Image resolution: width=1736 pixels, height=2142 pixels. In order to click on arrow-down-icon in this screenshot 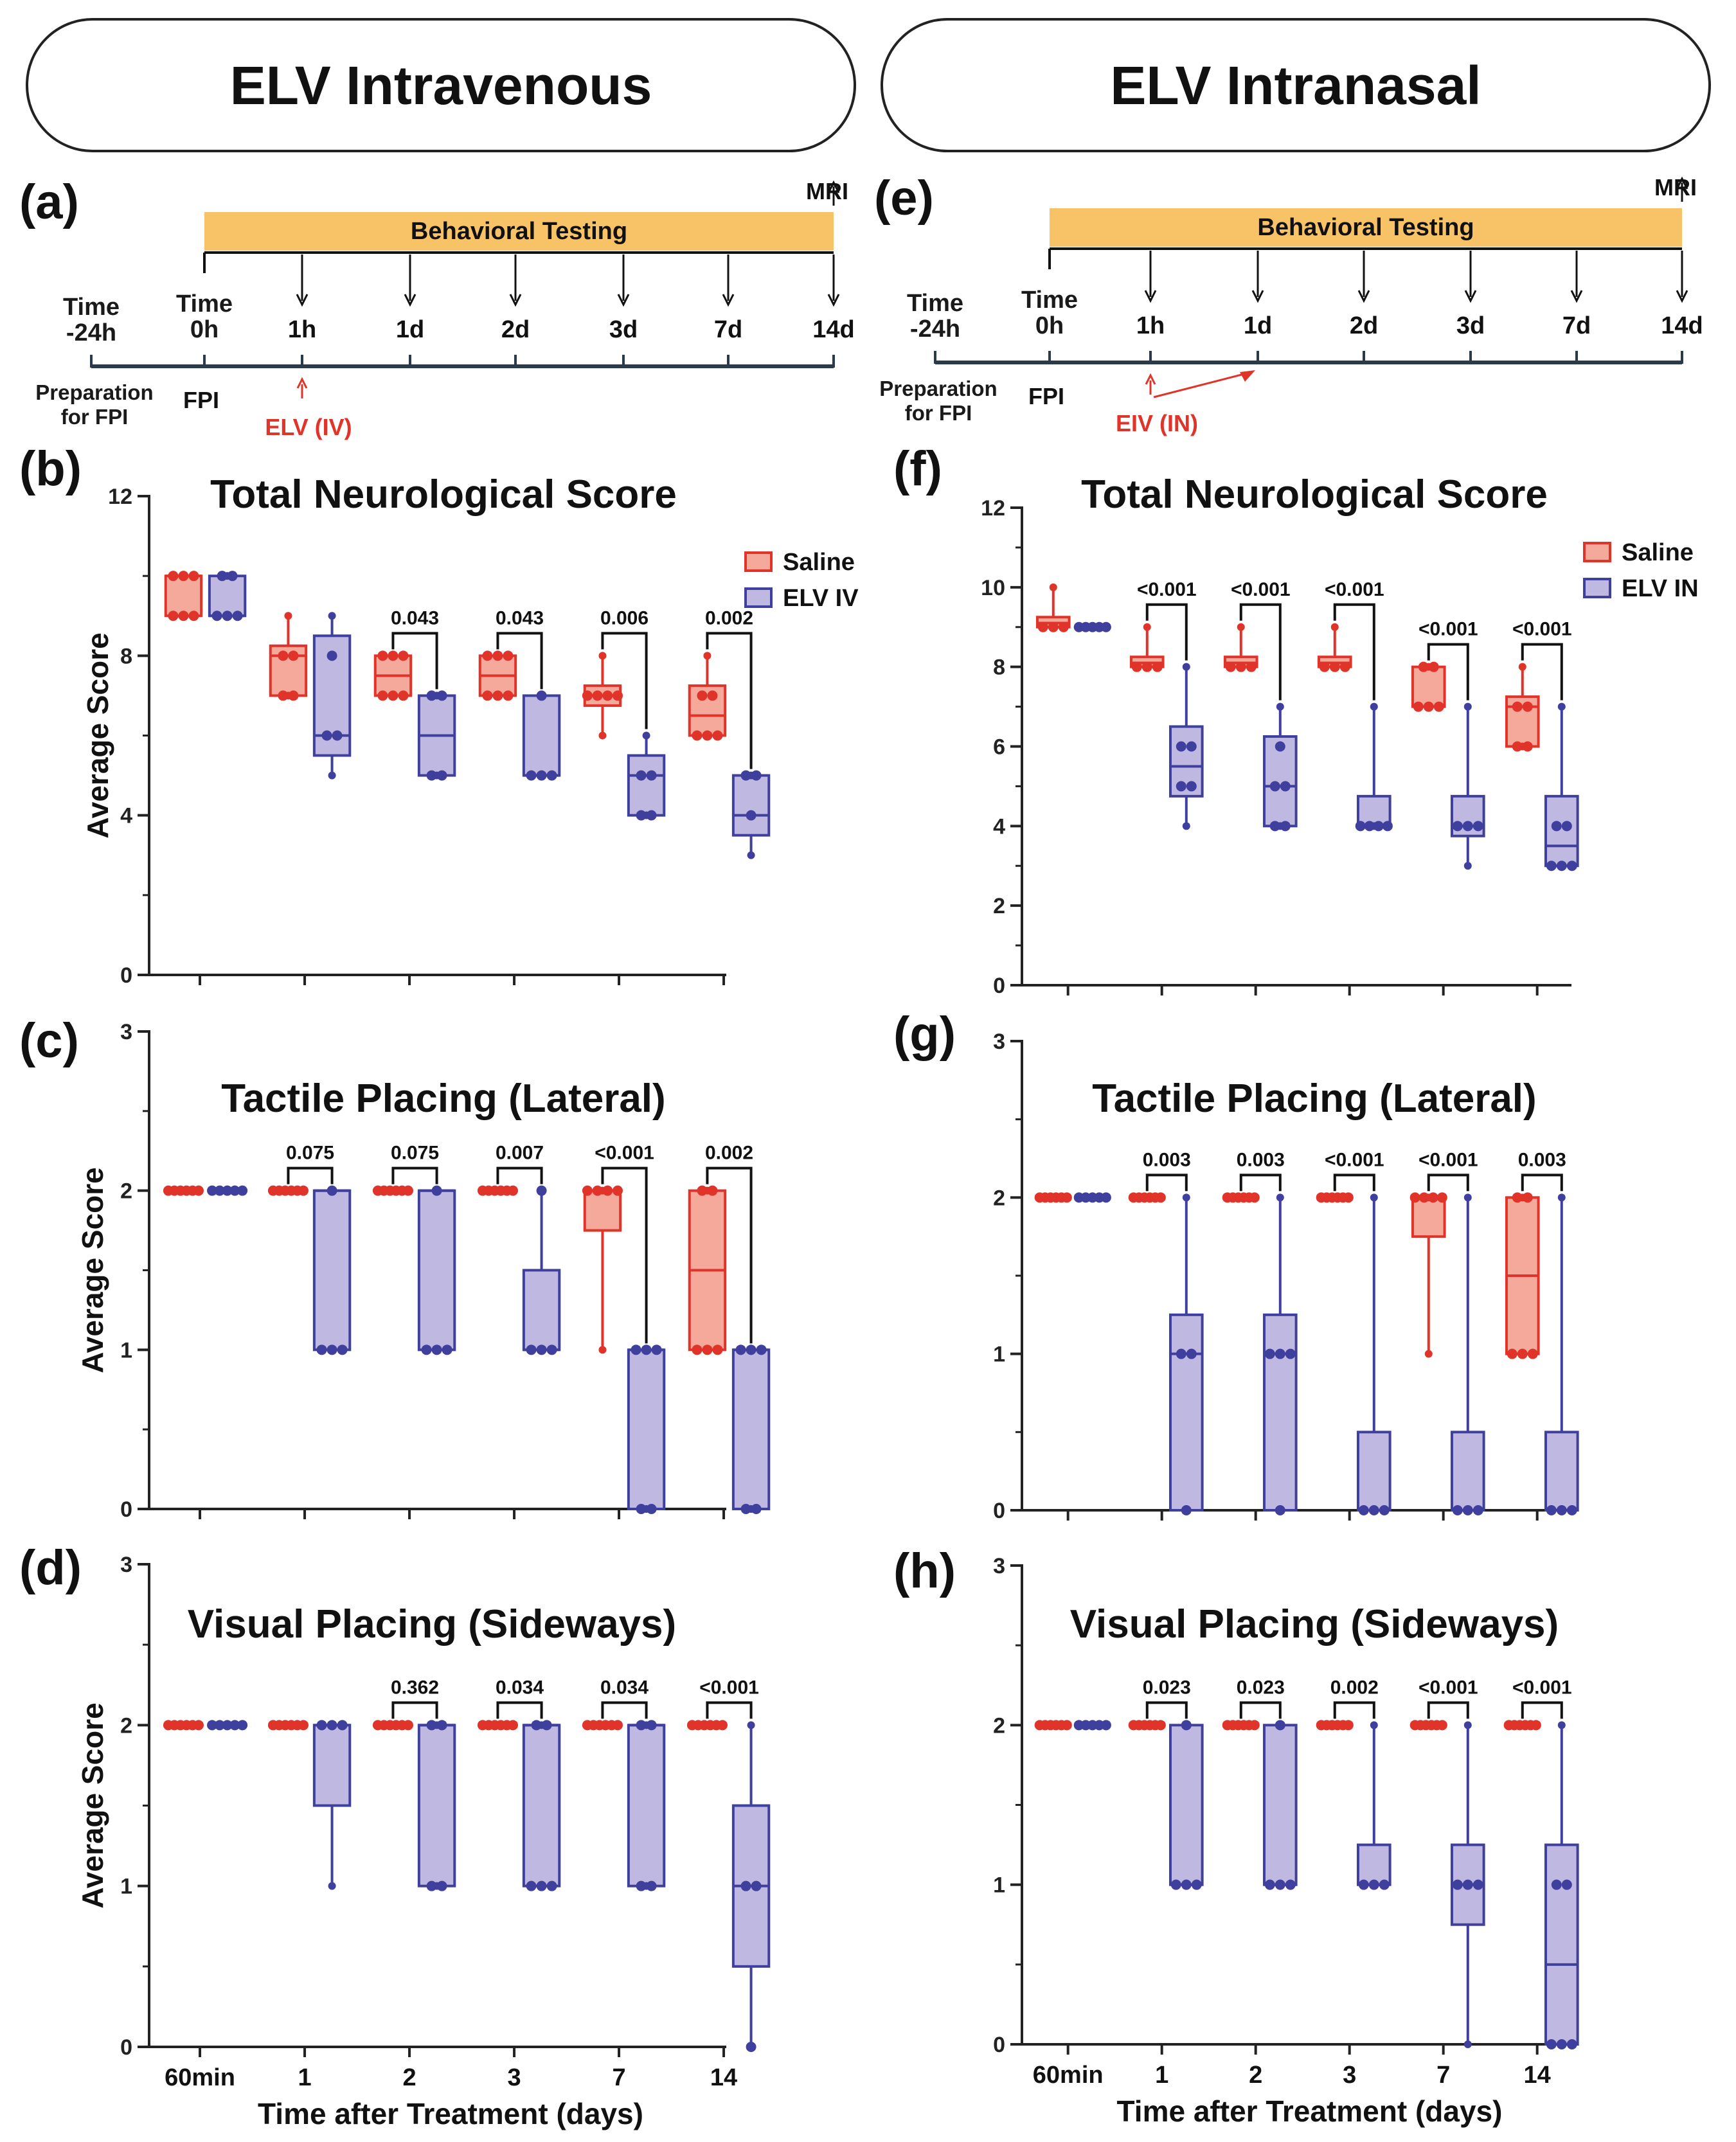, I will do `click(1257, 296)`.